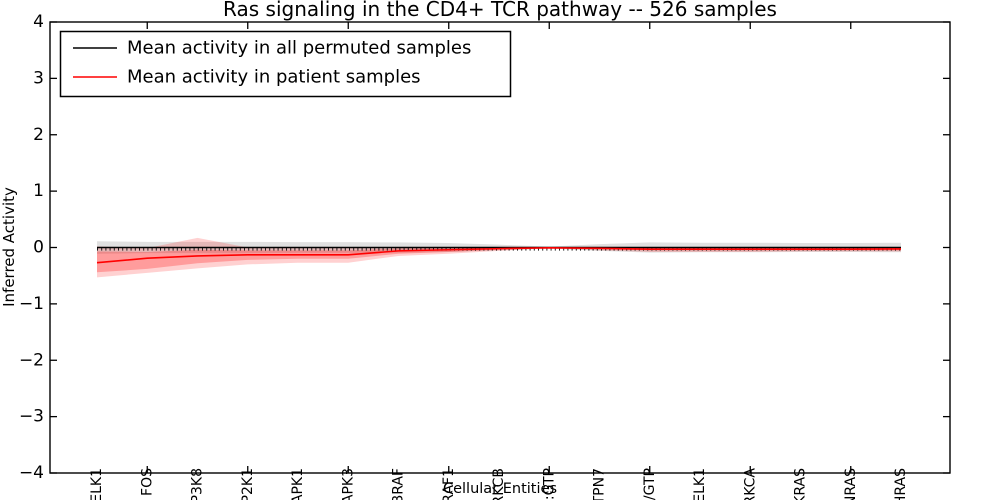 This screenshot has width=1000, height=504. What do you see at coordinates (298, 484) in the screenshot?
I see `x-tick-label: MAPK1` at bounding box center [298, 484].